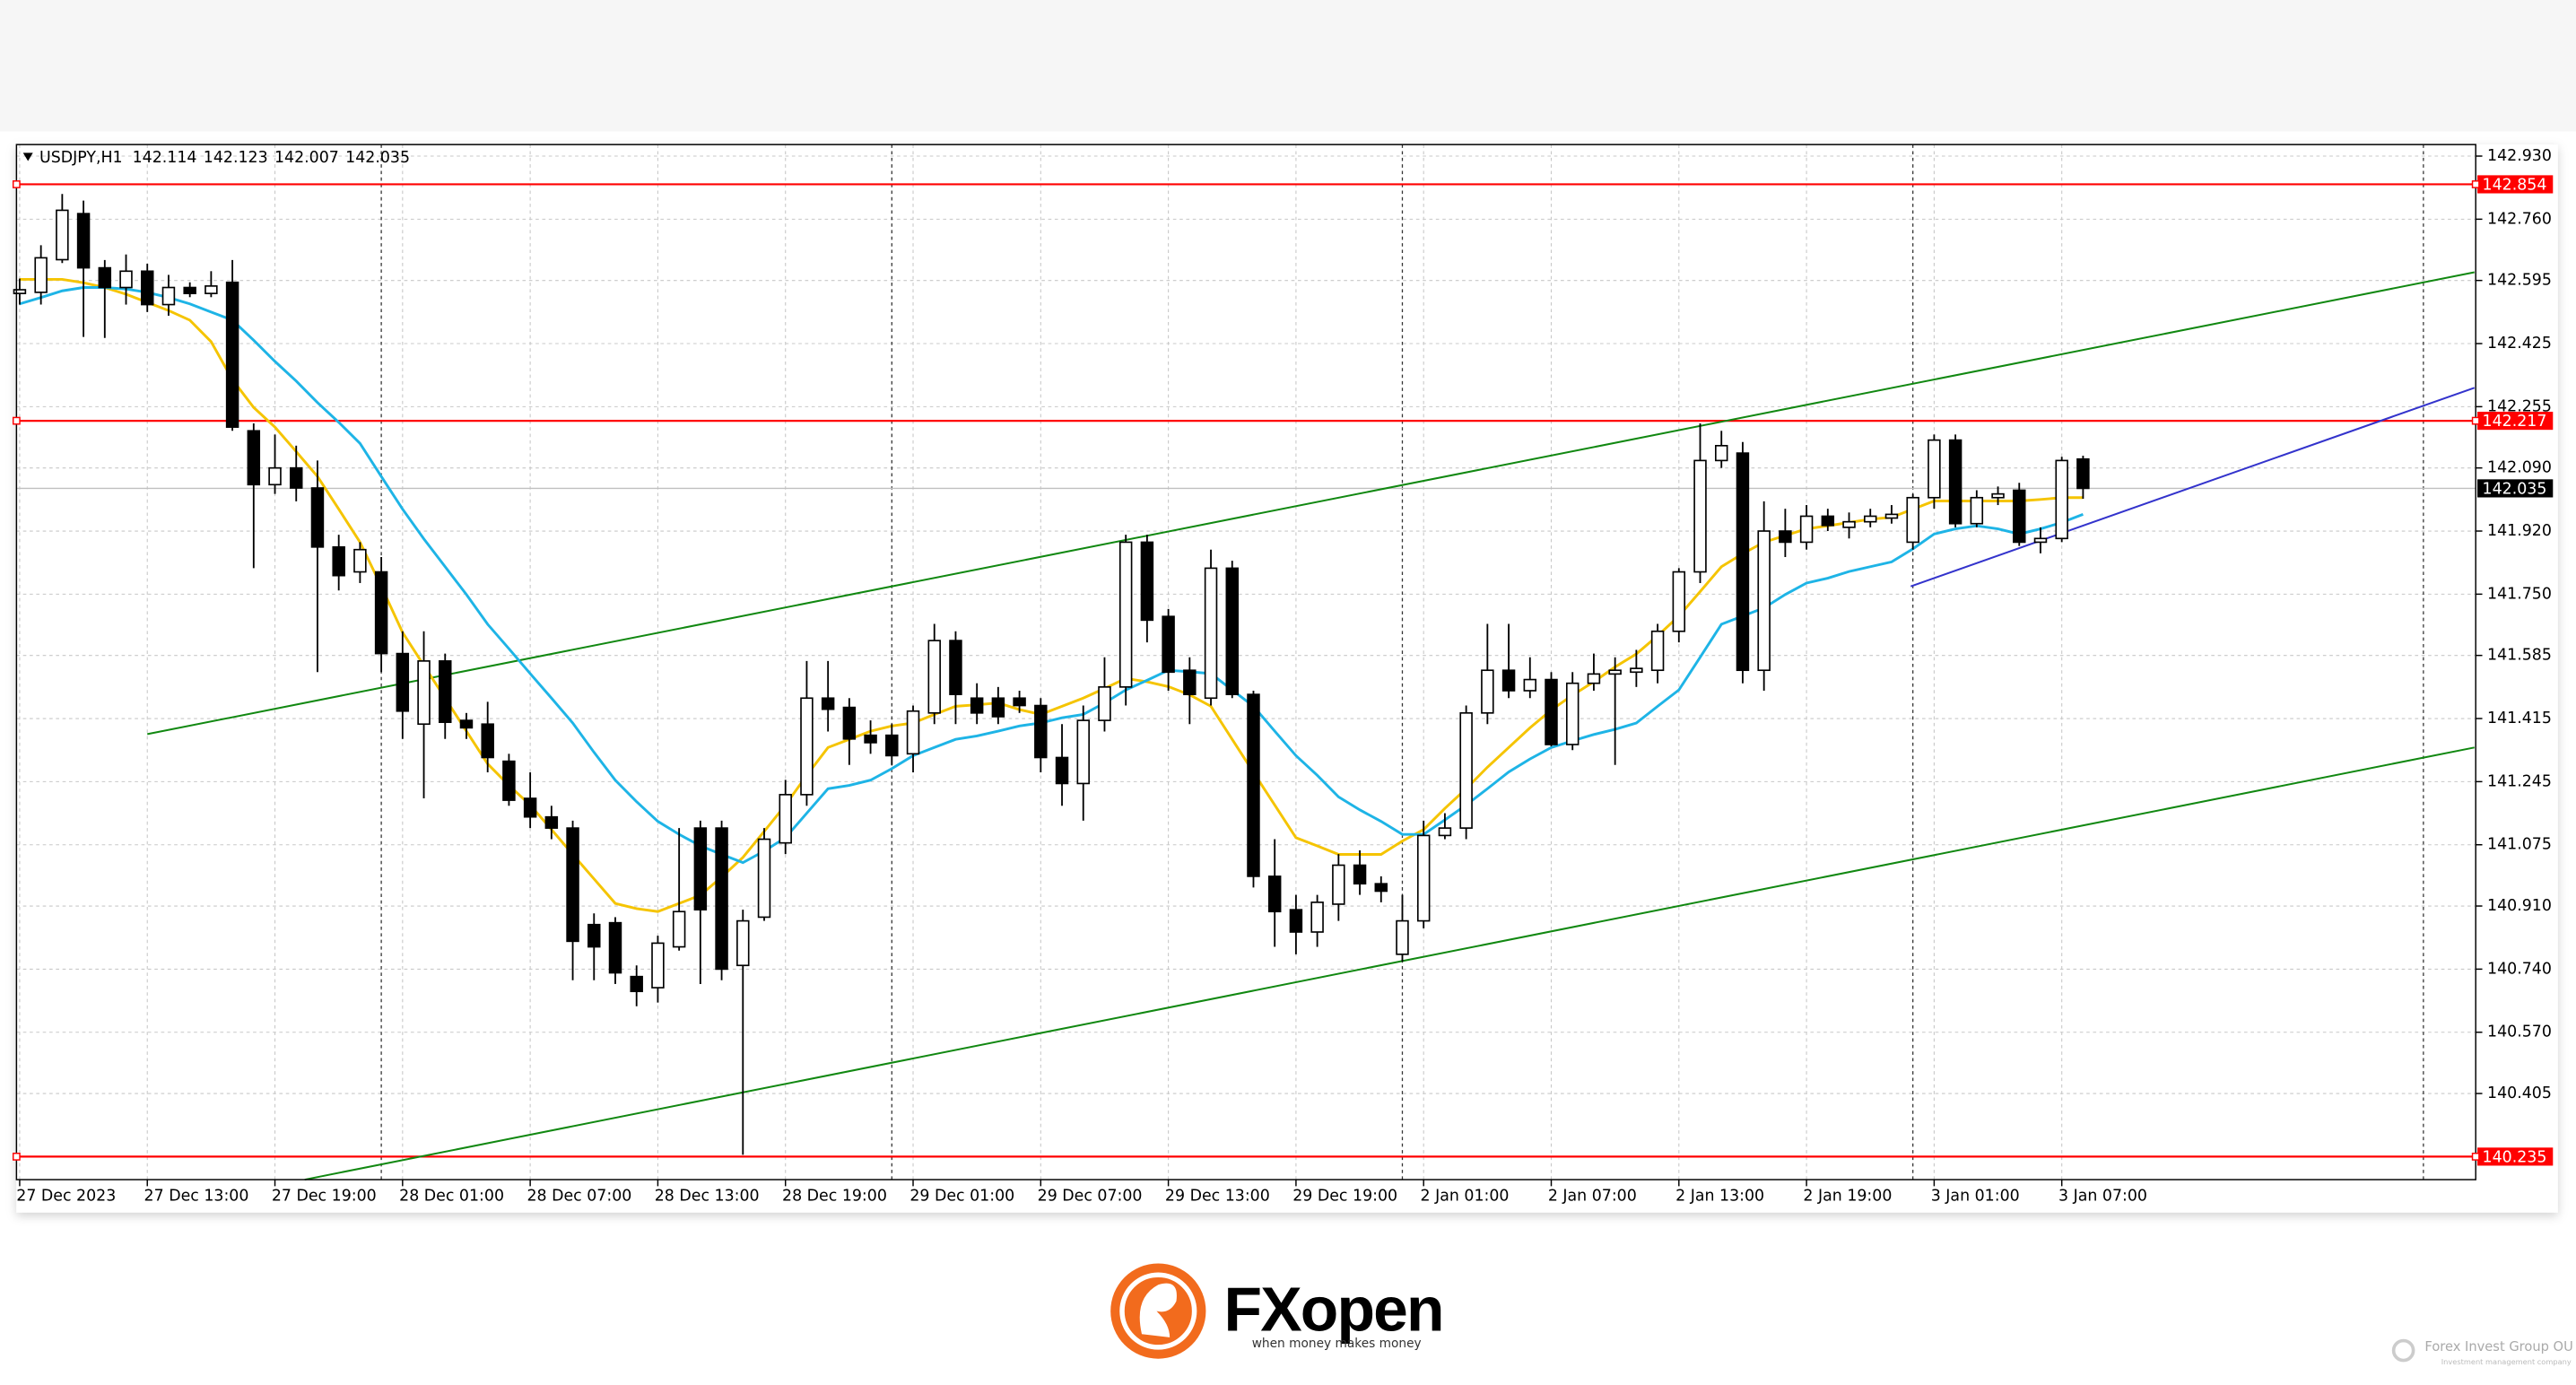 The width and height of the screenshot is (2576, 1385). Describe the element at coordinates (2519, 1032) in the screenshot. I see `y-tick-label: 140.570` at that location.